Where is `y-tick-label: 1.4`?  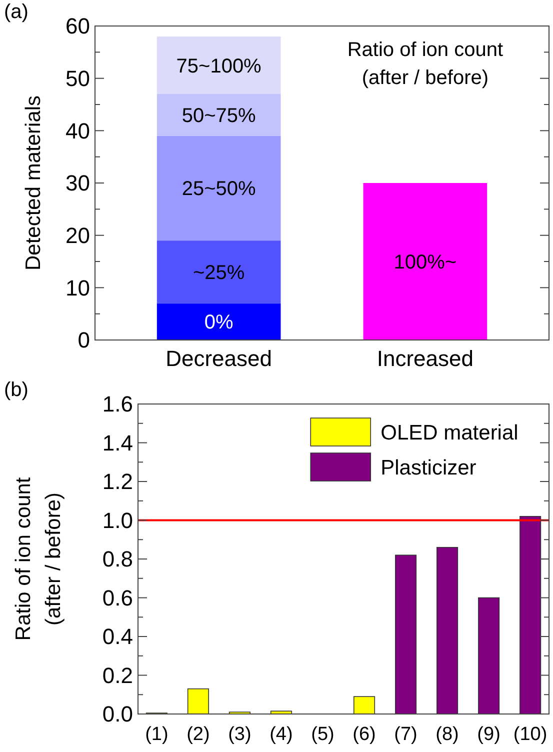 y-tick-label: 1.4 is located at coordinates (117, 443).